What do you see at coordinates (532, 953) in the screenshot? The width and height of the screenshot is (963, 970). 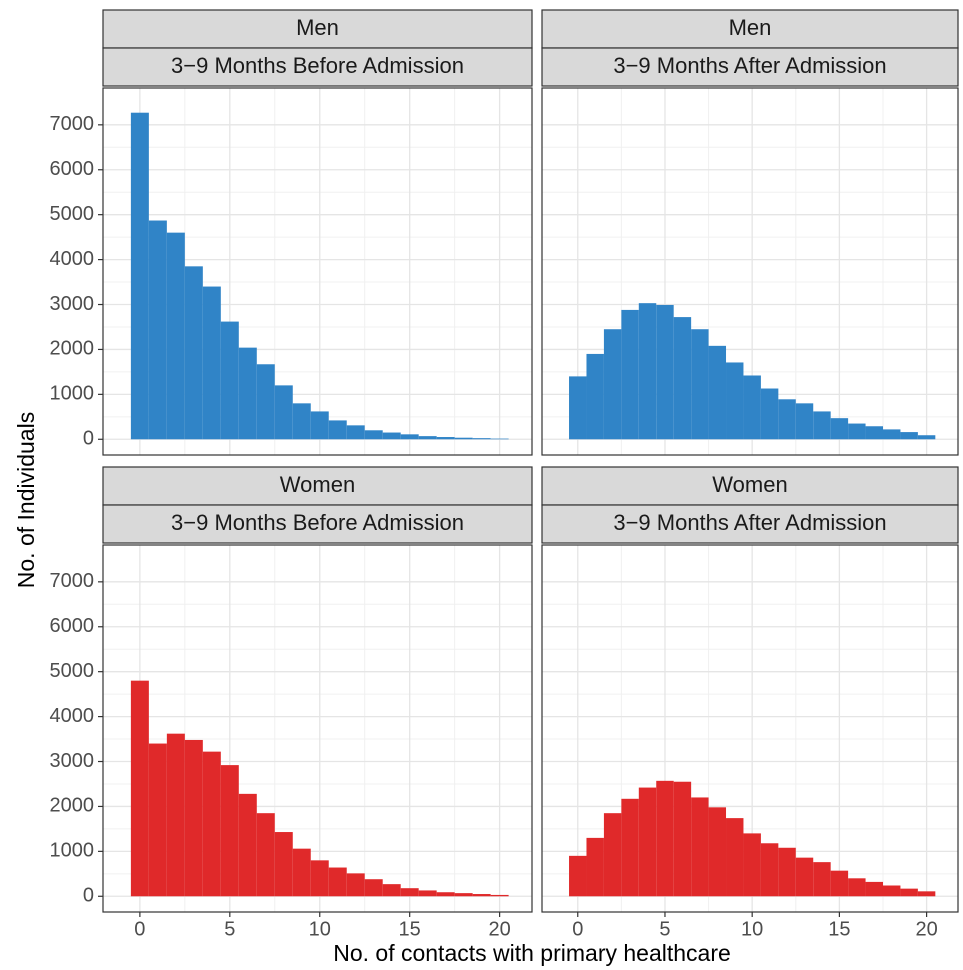 I see `x-axis-title: No. of contacts with primary healthcare` at bounding box center [532, 953].